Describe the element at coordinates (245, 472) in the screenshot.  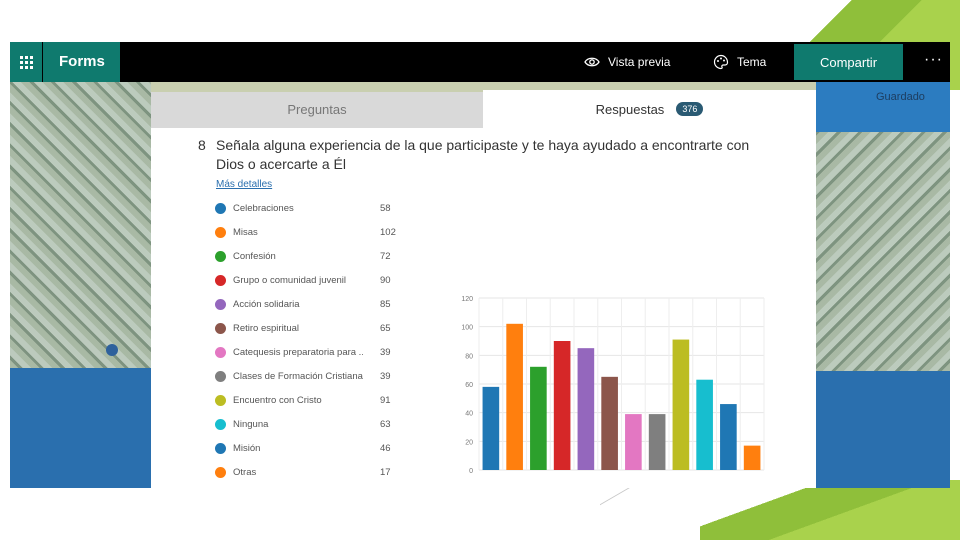
I see `legend-label: Otras` at that location.